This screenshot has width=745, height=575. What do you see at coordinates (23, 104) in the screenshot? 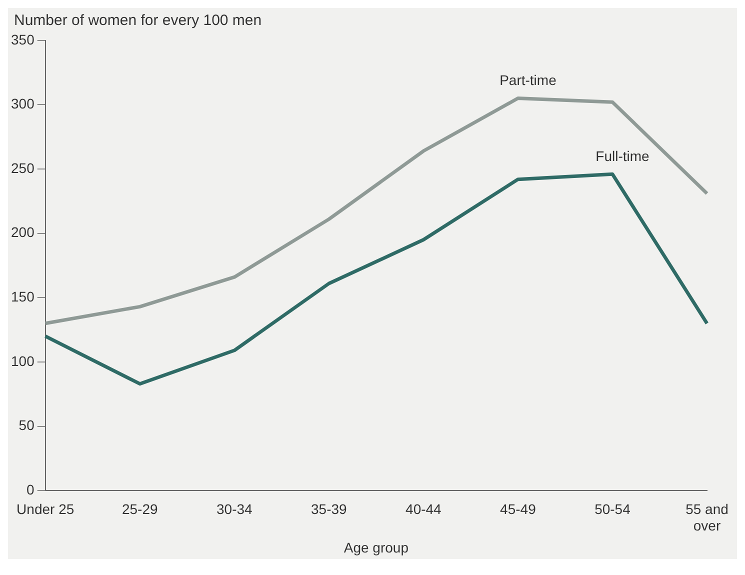
I see `y-tick-label: 300` at bounding box center [23, 104].